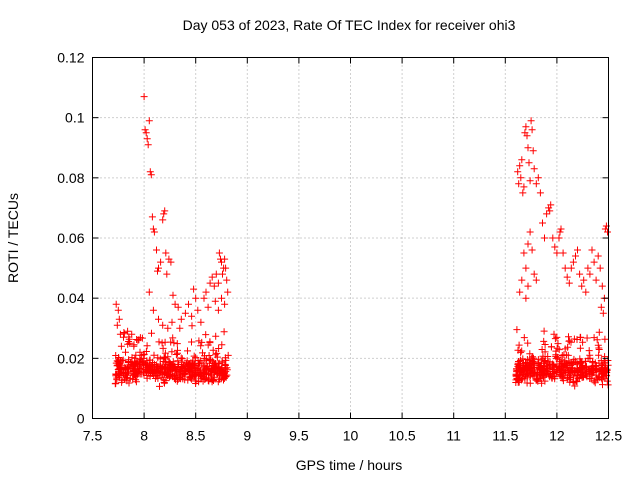  I want to click on y-tick-label: 0.02, so click(70, 358).